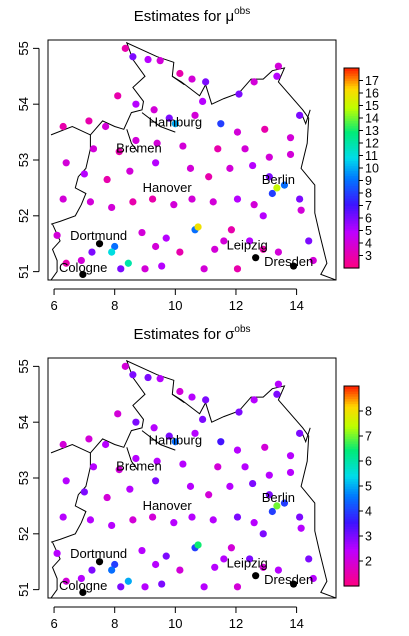 The width and height of the screenshot is (409, 636). I want to click on city-label: Dortmund, so click(98, 553).